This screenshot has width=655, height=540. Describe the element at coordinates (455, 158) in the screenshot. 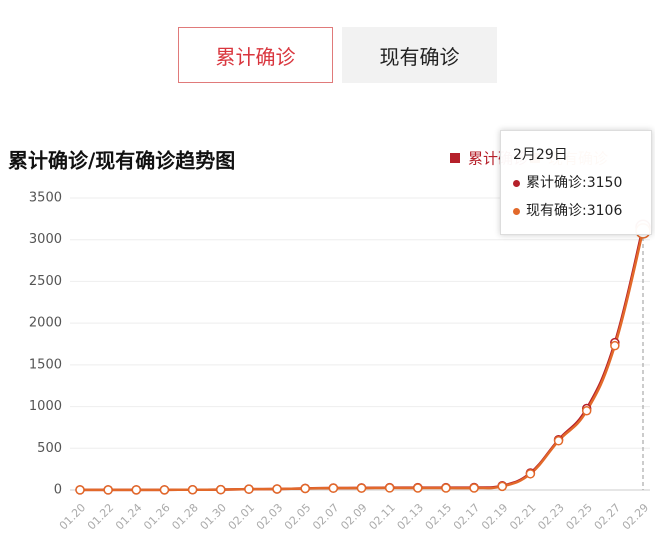

I see `legend-swatch` at that location.